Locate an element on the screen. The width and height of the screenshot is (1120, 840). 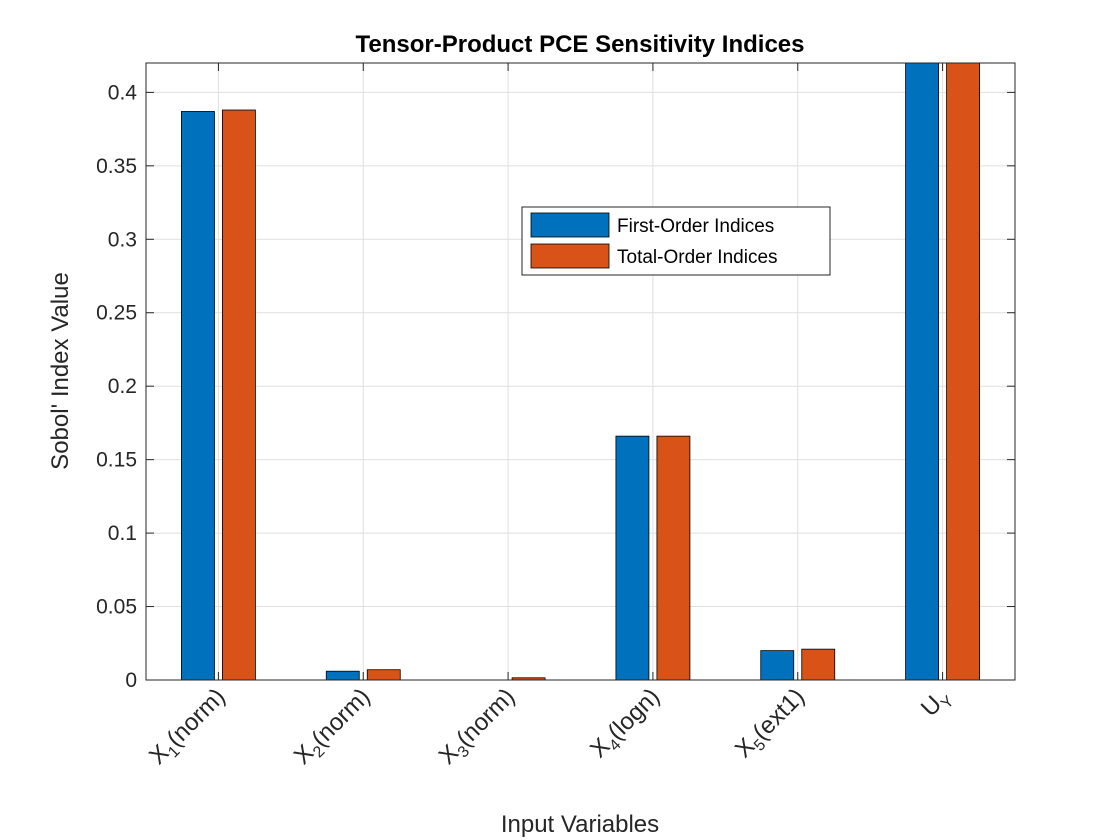
y-tick-label: 0.1 is located at coordinates (122, 533).